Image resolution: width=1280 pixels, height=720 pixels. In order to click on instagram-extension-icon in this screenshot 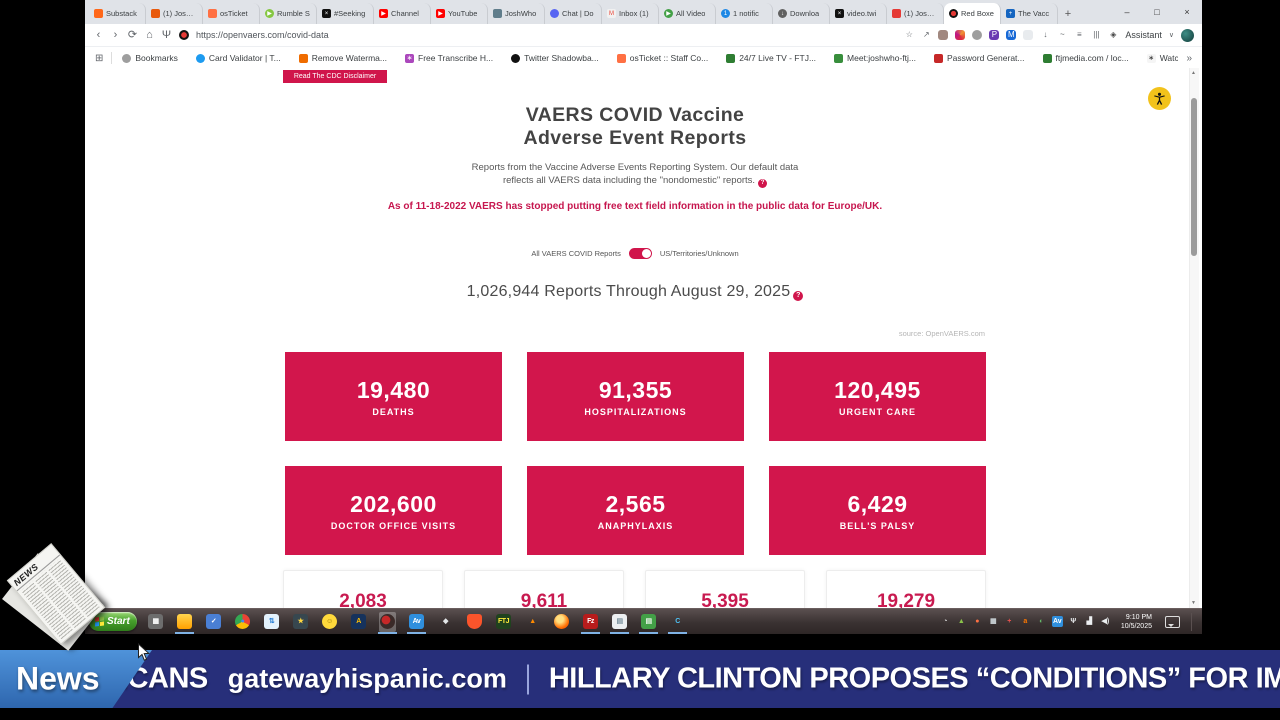, I will do `click(960, 35)`.